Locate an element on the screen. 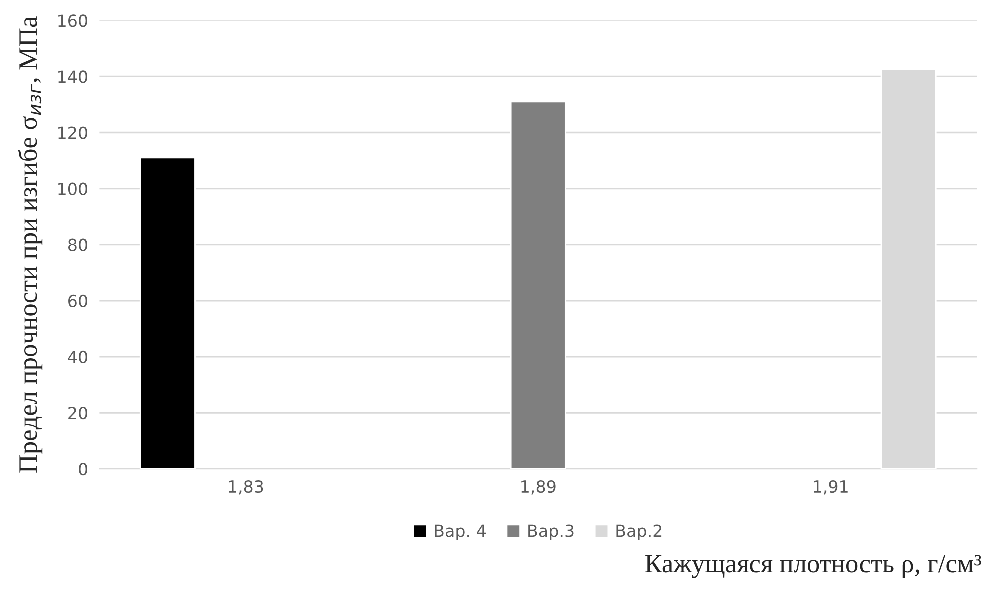 The height and width of the screenshot is (590, 997). x-tick-label: 1,91 is located at coordinates (831, 487).